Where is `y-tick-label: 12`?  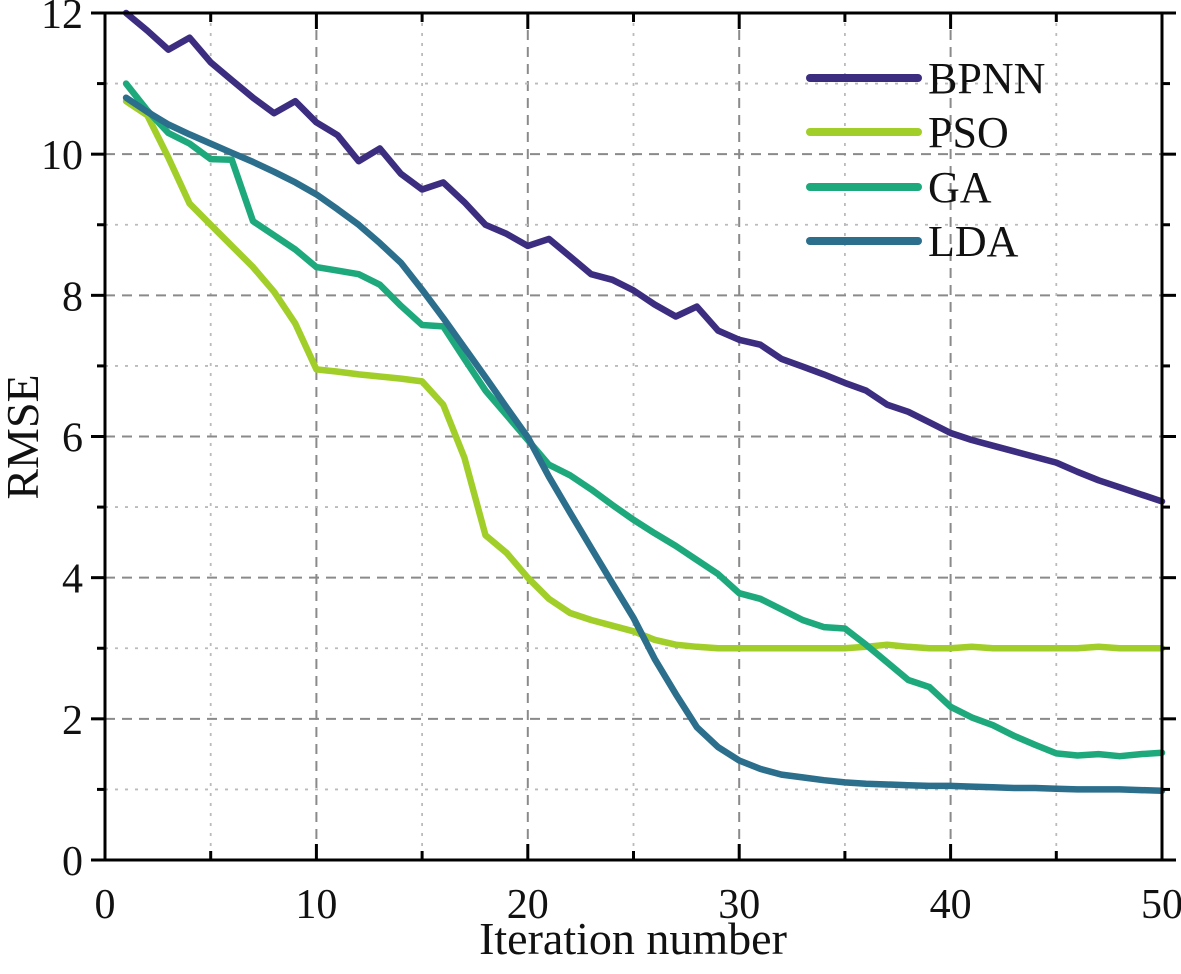
y-tick-label: 12 is located at coordinates (62, 19).